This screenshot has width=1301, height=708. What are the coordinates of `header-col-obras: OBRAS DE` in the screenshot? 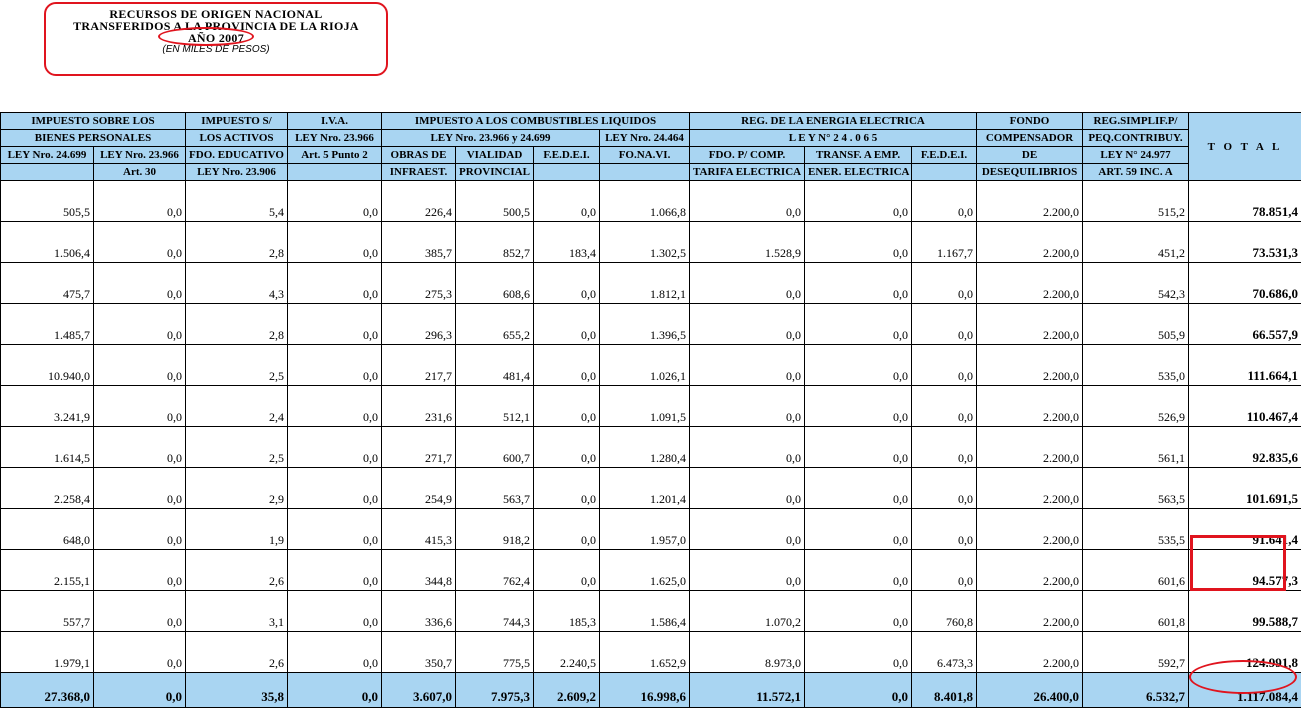 It's located at (419, 155).